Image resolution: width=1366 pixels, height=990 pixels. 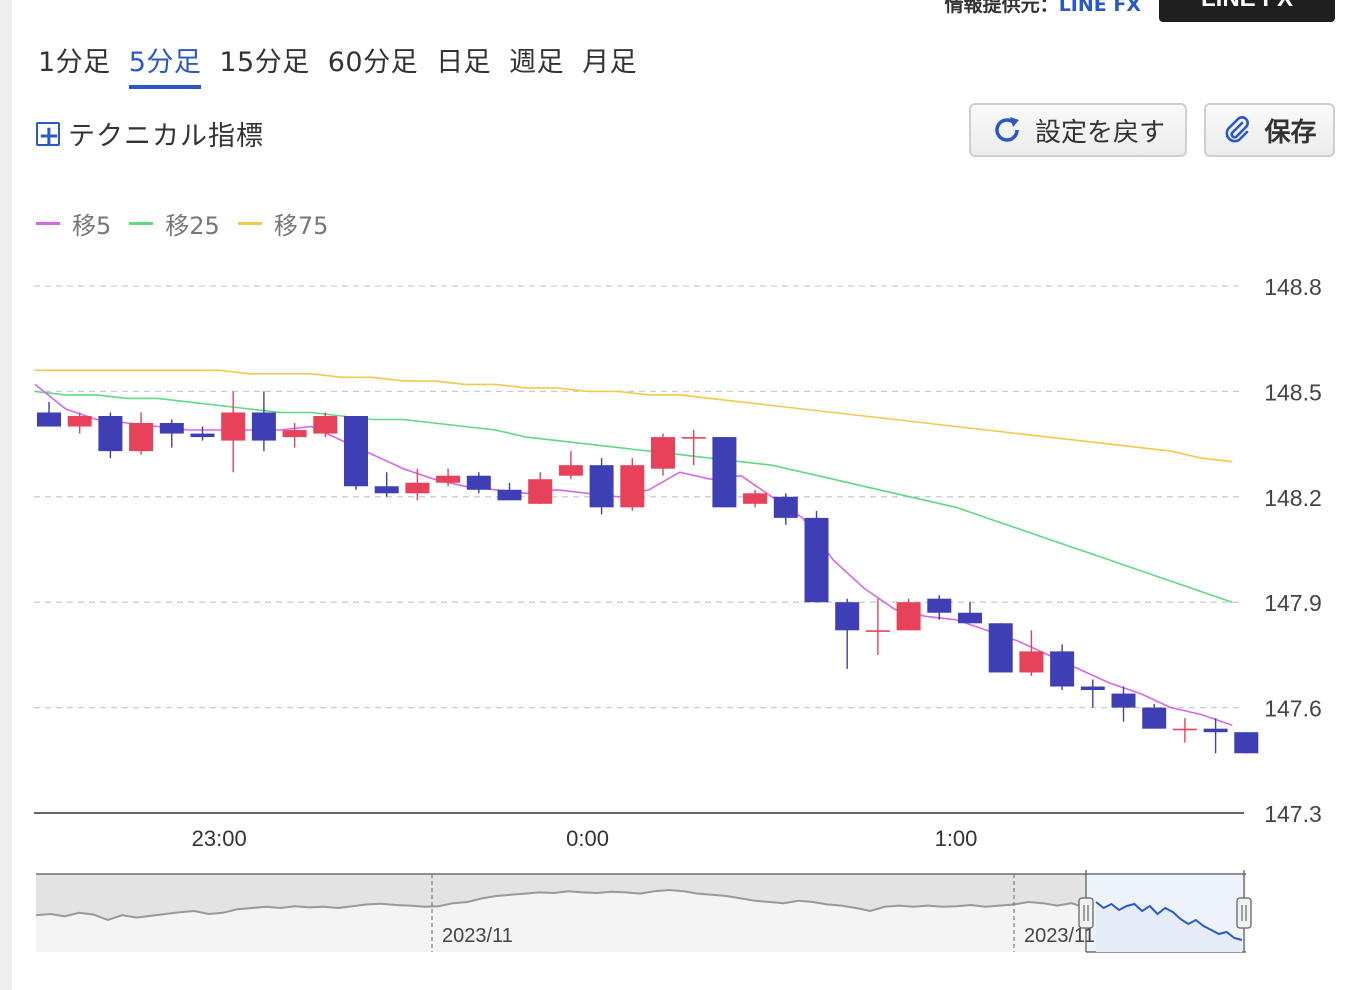 I want to click on y-tick-label: 148.5, so click(x=1293, y=392).